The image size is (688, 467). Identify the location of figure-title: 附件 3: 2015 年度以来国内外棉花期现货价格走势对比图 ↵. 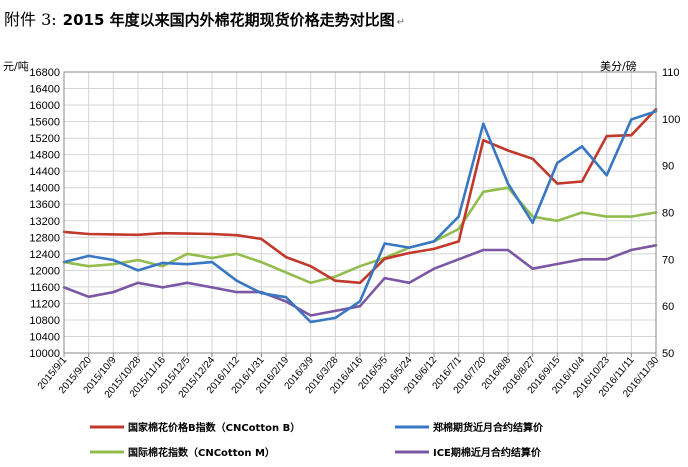
(204, 18).